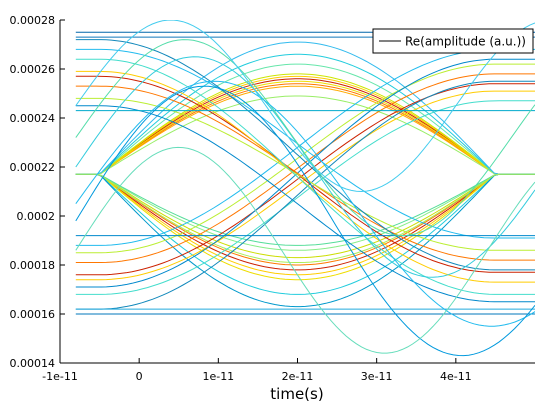 Image resolution: width=555 pixels, height=407 pixels. Describe the element at coordinates (33, 69) in the screenshot. I see `y-tick-label: 0.00026` at that location.